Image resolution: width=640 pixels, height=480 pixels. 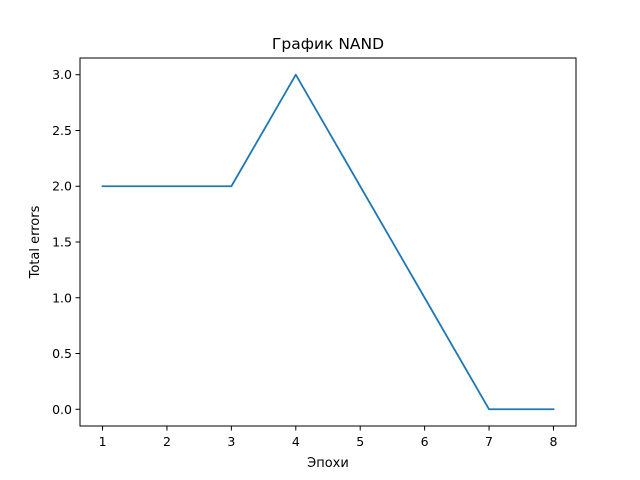 What do you see at coordinates (62, 242) in the screenshot?
I see `y-tick-label-3: 1.5` at bounding box center [62, 242].